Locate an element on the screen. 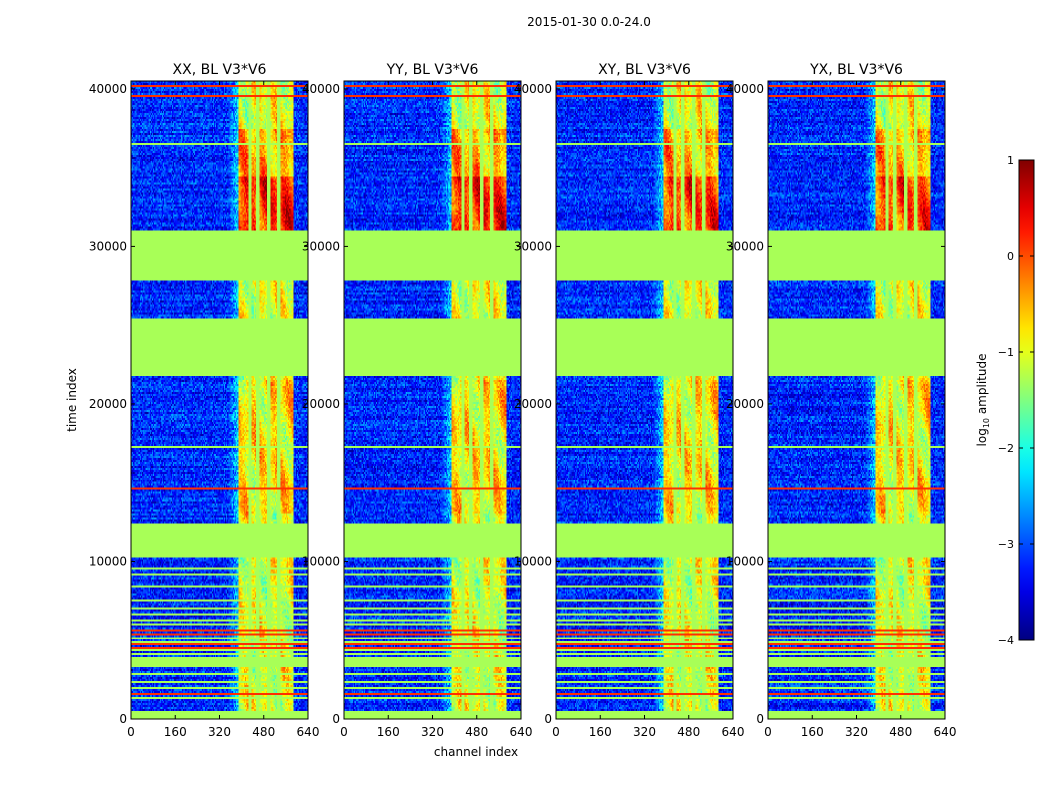  colorbar-gradient is located at coordinates (1026, 400).